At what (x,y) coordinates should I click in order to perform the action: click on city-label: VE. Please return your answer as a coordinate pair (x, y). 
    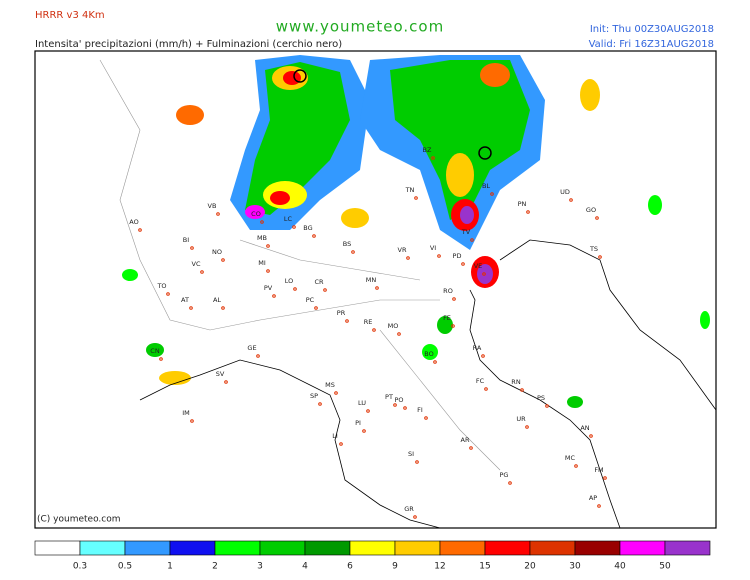
    Looking at the image, I should click on (478, 266).